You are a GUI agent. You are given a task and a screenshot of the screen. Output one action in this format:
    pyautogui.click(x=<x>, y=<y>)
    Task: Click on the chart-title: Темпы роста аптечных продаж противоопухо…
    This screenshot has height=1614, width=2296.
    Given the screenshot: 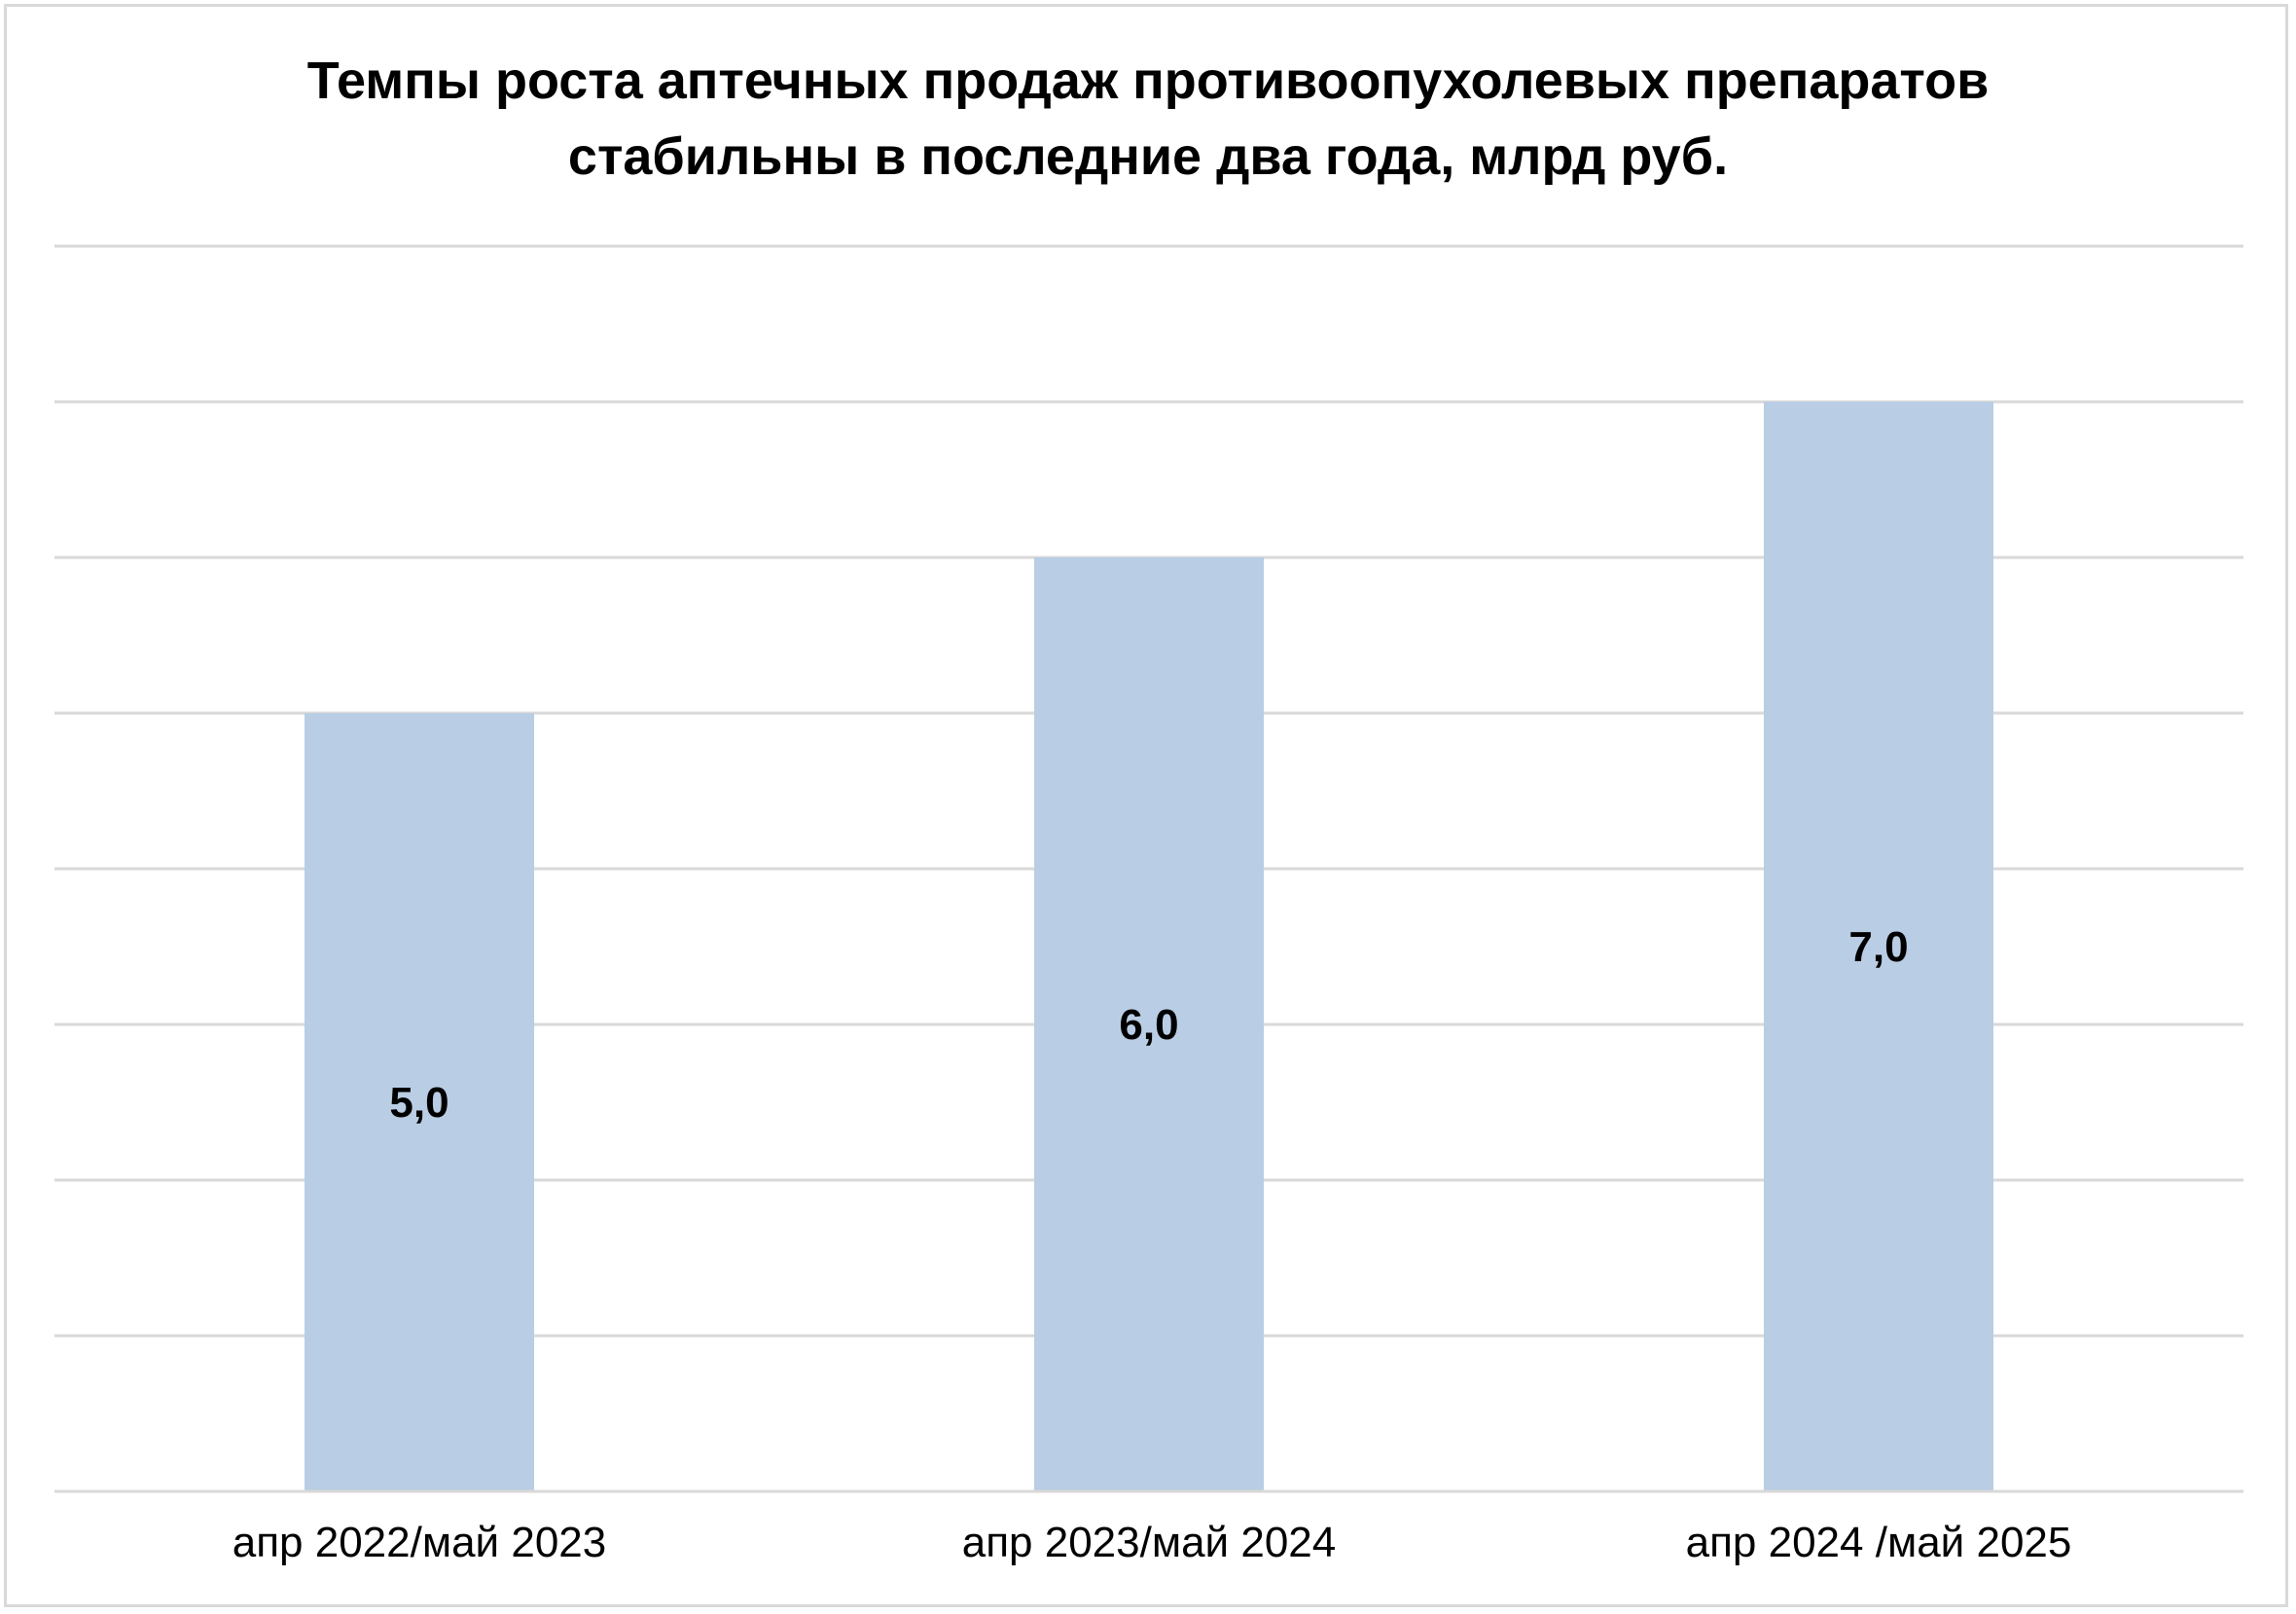 What is the action you would take?
    pyautogui.click(x=1148, y=119)
    